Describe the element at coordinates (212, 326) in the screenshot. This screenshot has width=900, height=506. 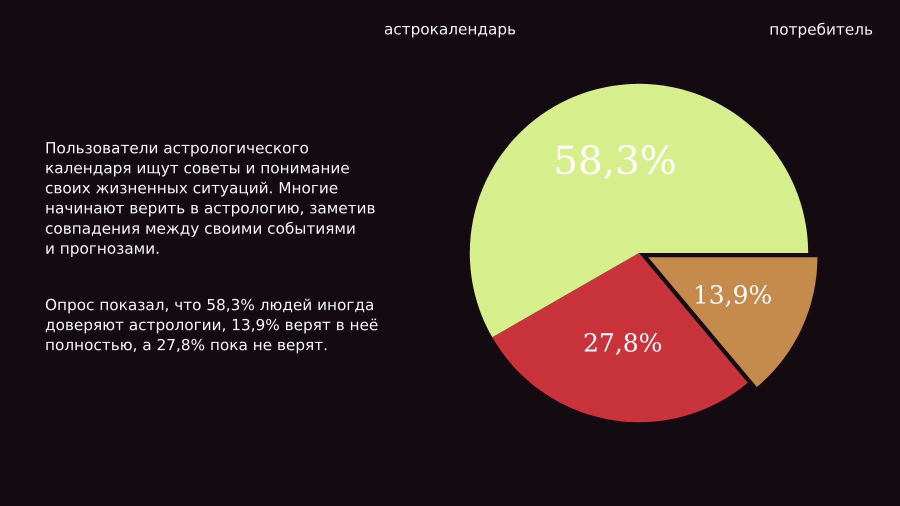
I see `text: Опрос показал, что 58,3% людей иногда доверяют астрологии, 13,9% верят в неё полностью, а 27,8% пока не верят.` at that location.